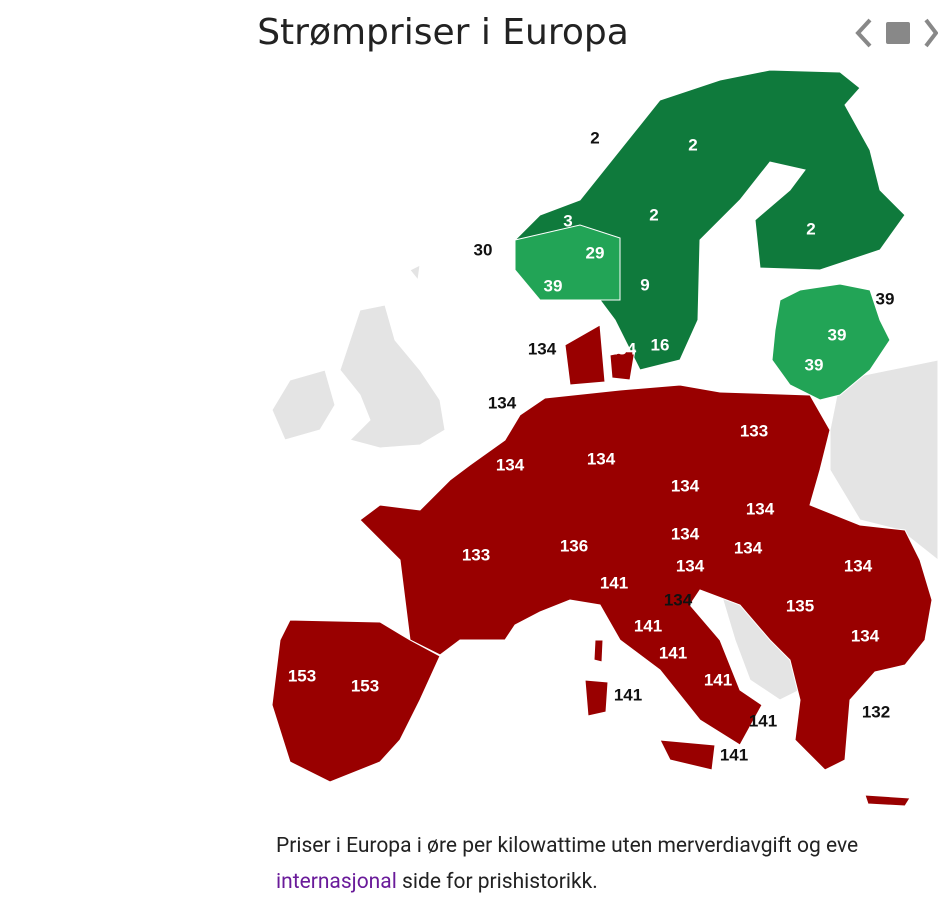 This screenshot has width=938, height=915. Describe the element at coordinates (574, 545) in the screenshot. I see `price-label: 136` at that location.